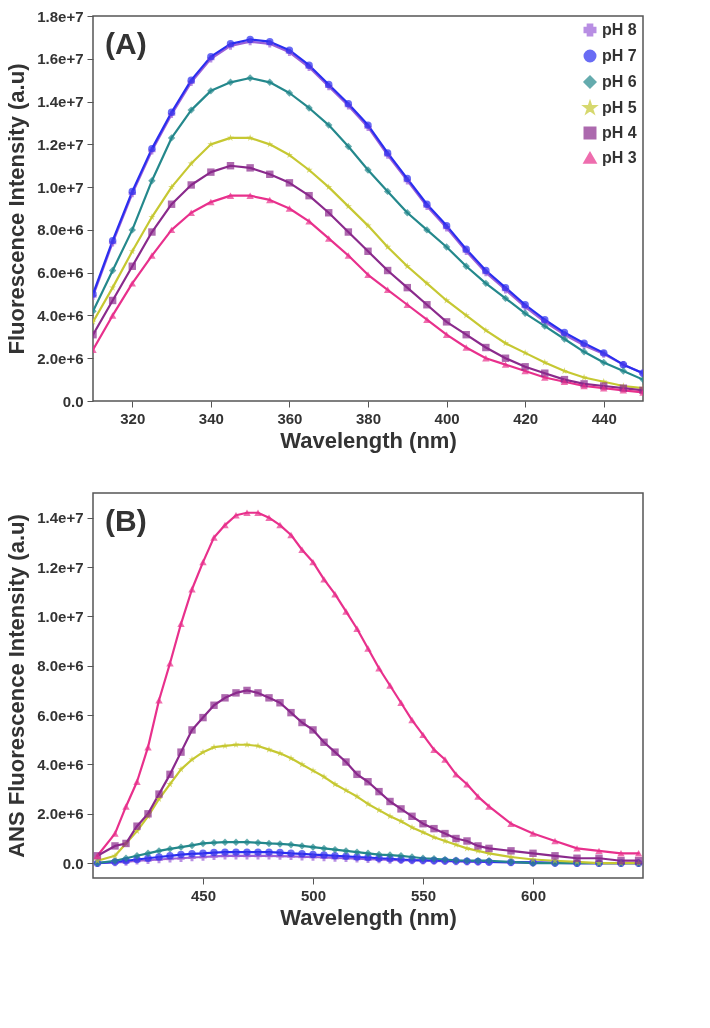  What do you see at coordinates (290, 418) in the screenshot?
I see `x-tick-label: 360` at bounding box center [290, 418].